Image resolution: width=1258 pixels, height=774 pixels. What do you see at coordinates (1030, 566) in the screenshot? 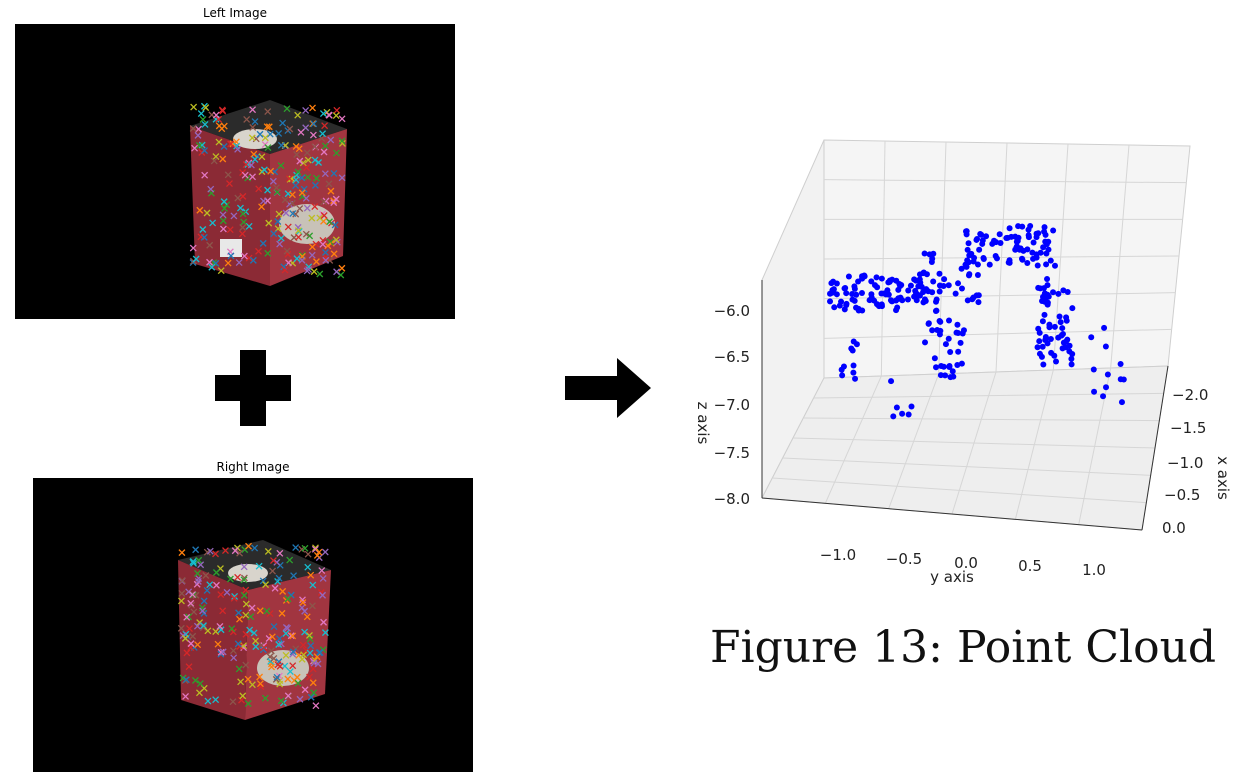
I see `x-tick-label: 0.5` at bounding box center [1030, 566].